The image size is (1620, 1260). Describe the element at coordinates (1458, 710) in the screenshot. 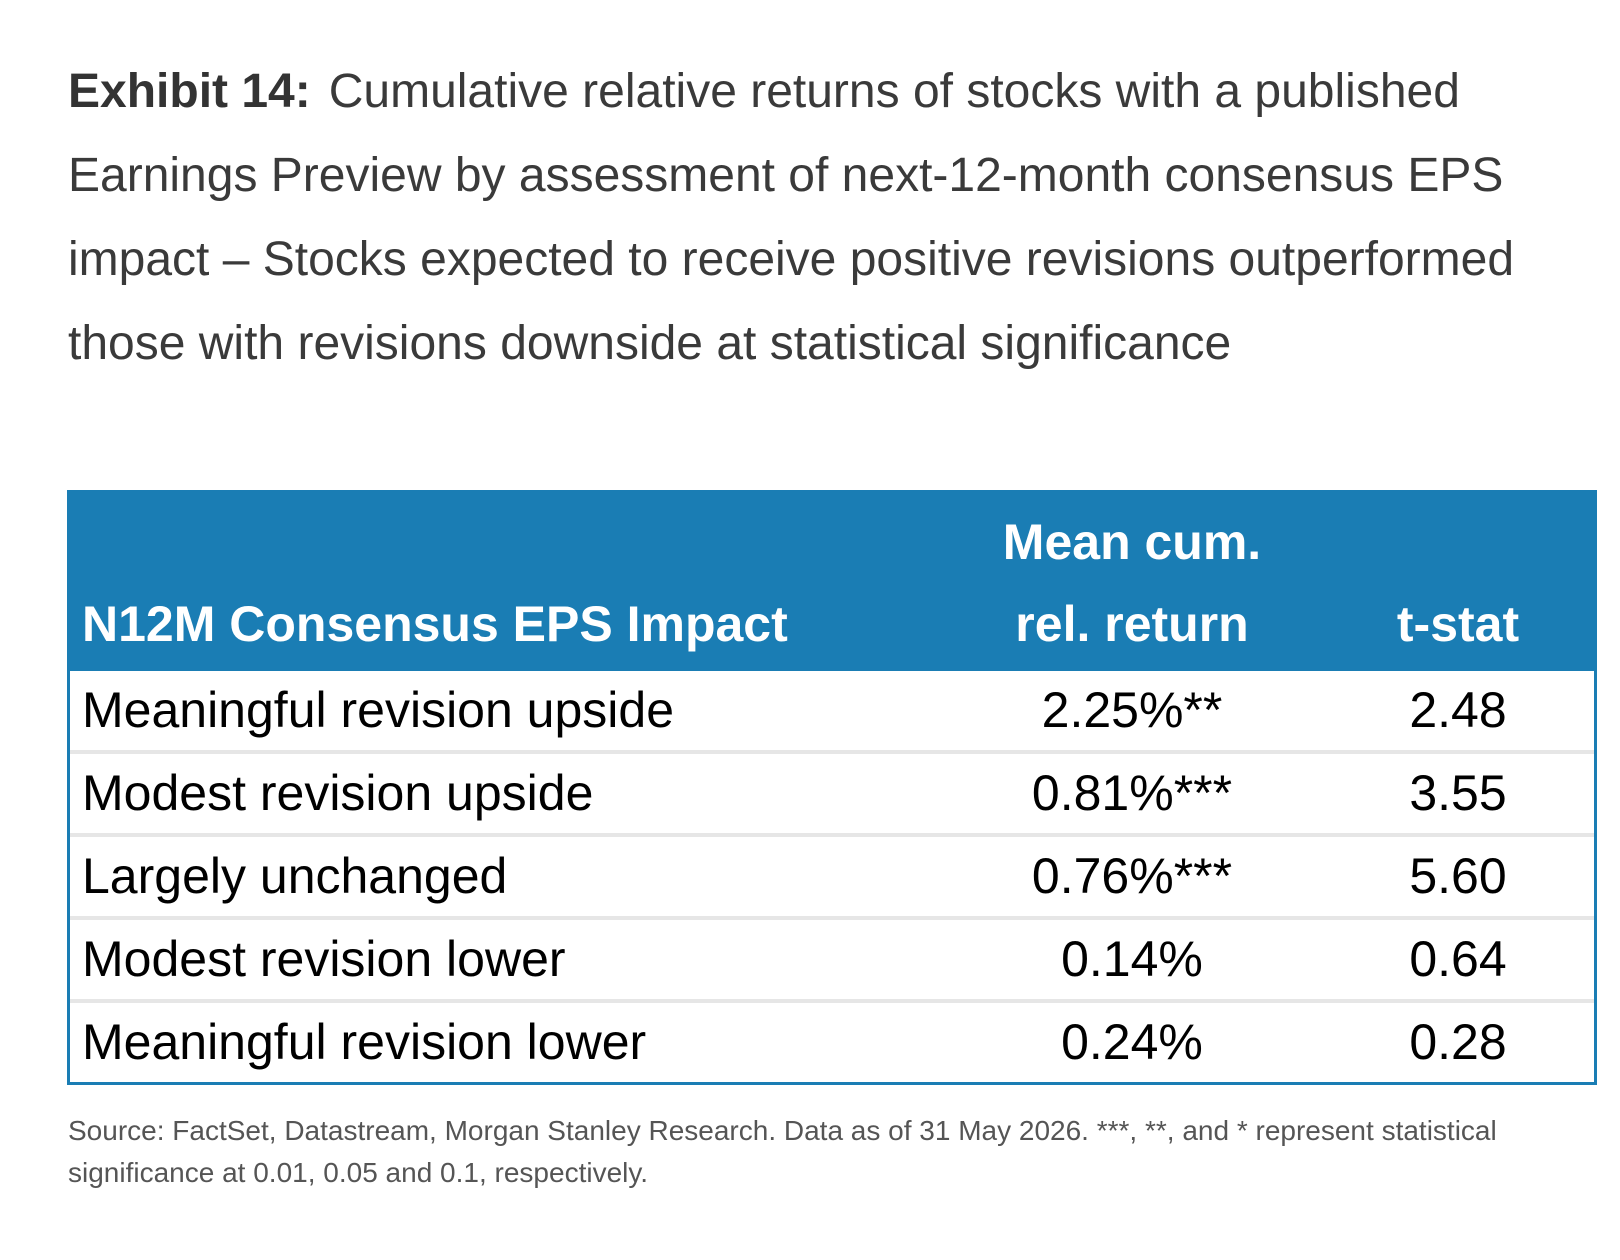

I see `cell-tstat: 2.48` at that location.